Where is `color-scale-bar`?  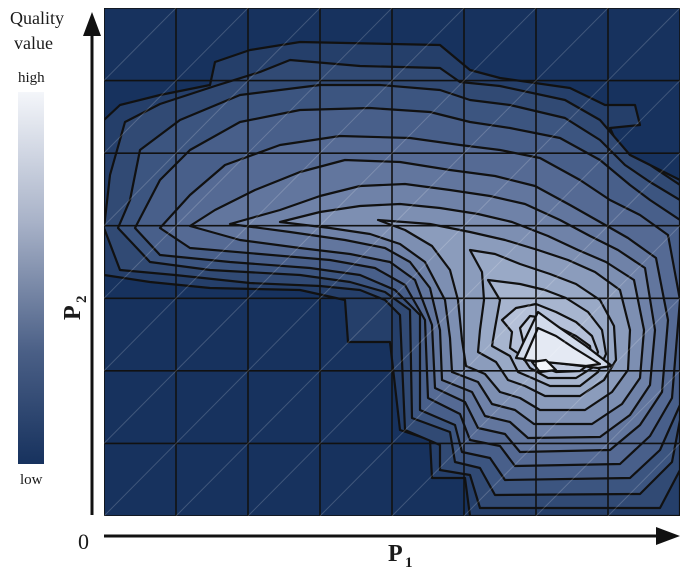 color-scale-bar is located at coordinates (31, 278).